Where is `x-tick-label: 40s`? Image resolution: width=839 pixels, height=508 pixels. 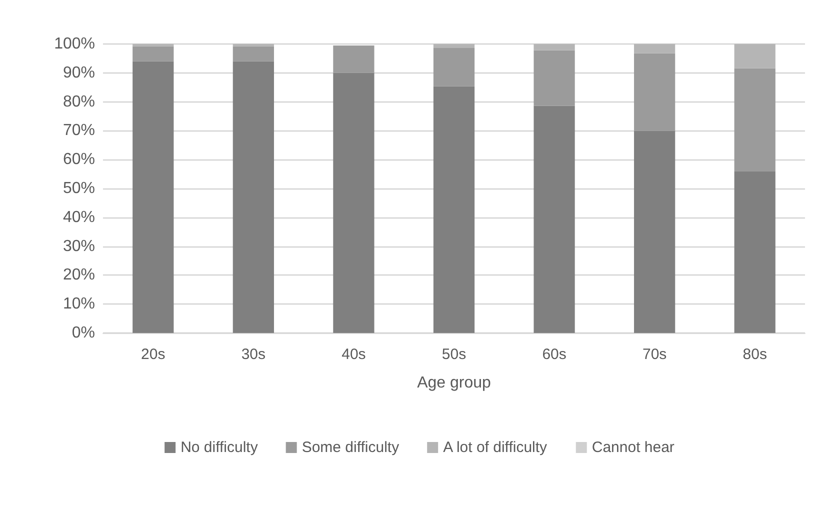
x-tick-label: 40s is located at coordinates (354, 354).